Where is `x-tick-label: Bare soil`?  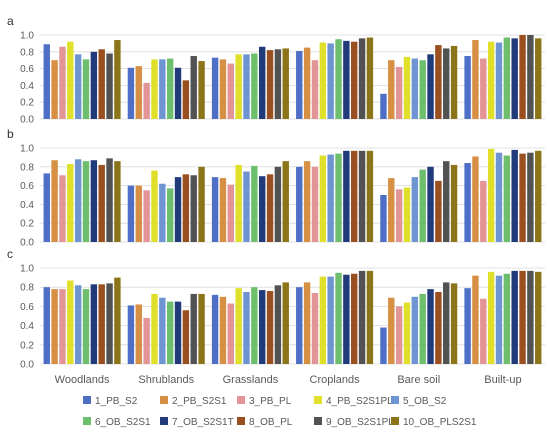
x-tick-label: Bare soil is located at coordinates (418, 380).